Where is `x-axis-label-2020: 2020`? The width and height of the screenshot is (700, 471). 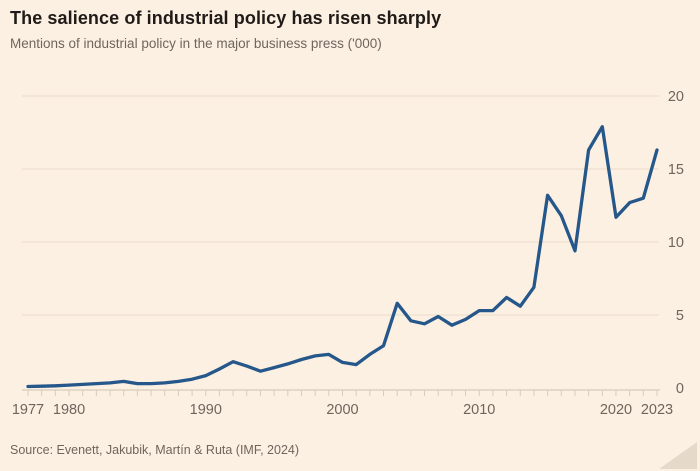
x-axis-label-2020: 2020 is located at coordinates (616, 410).